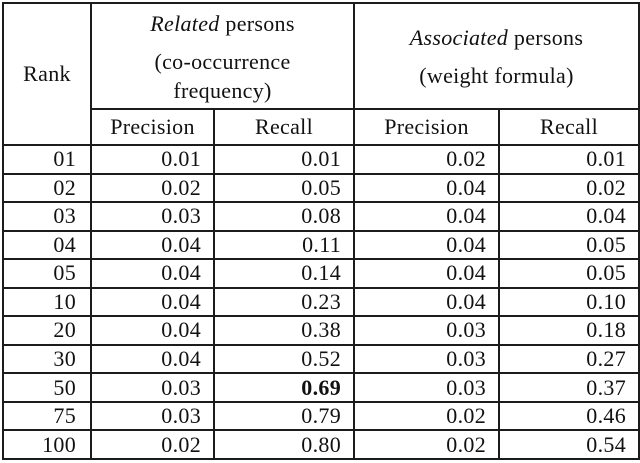  I want to click on associated-persons-title: Associated persons, so click(496, 38).